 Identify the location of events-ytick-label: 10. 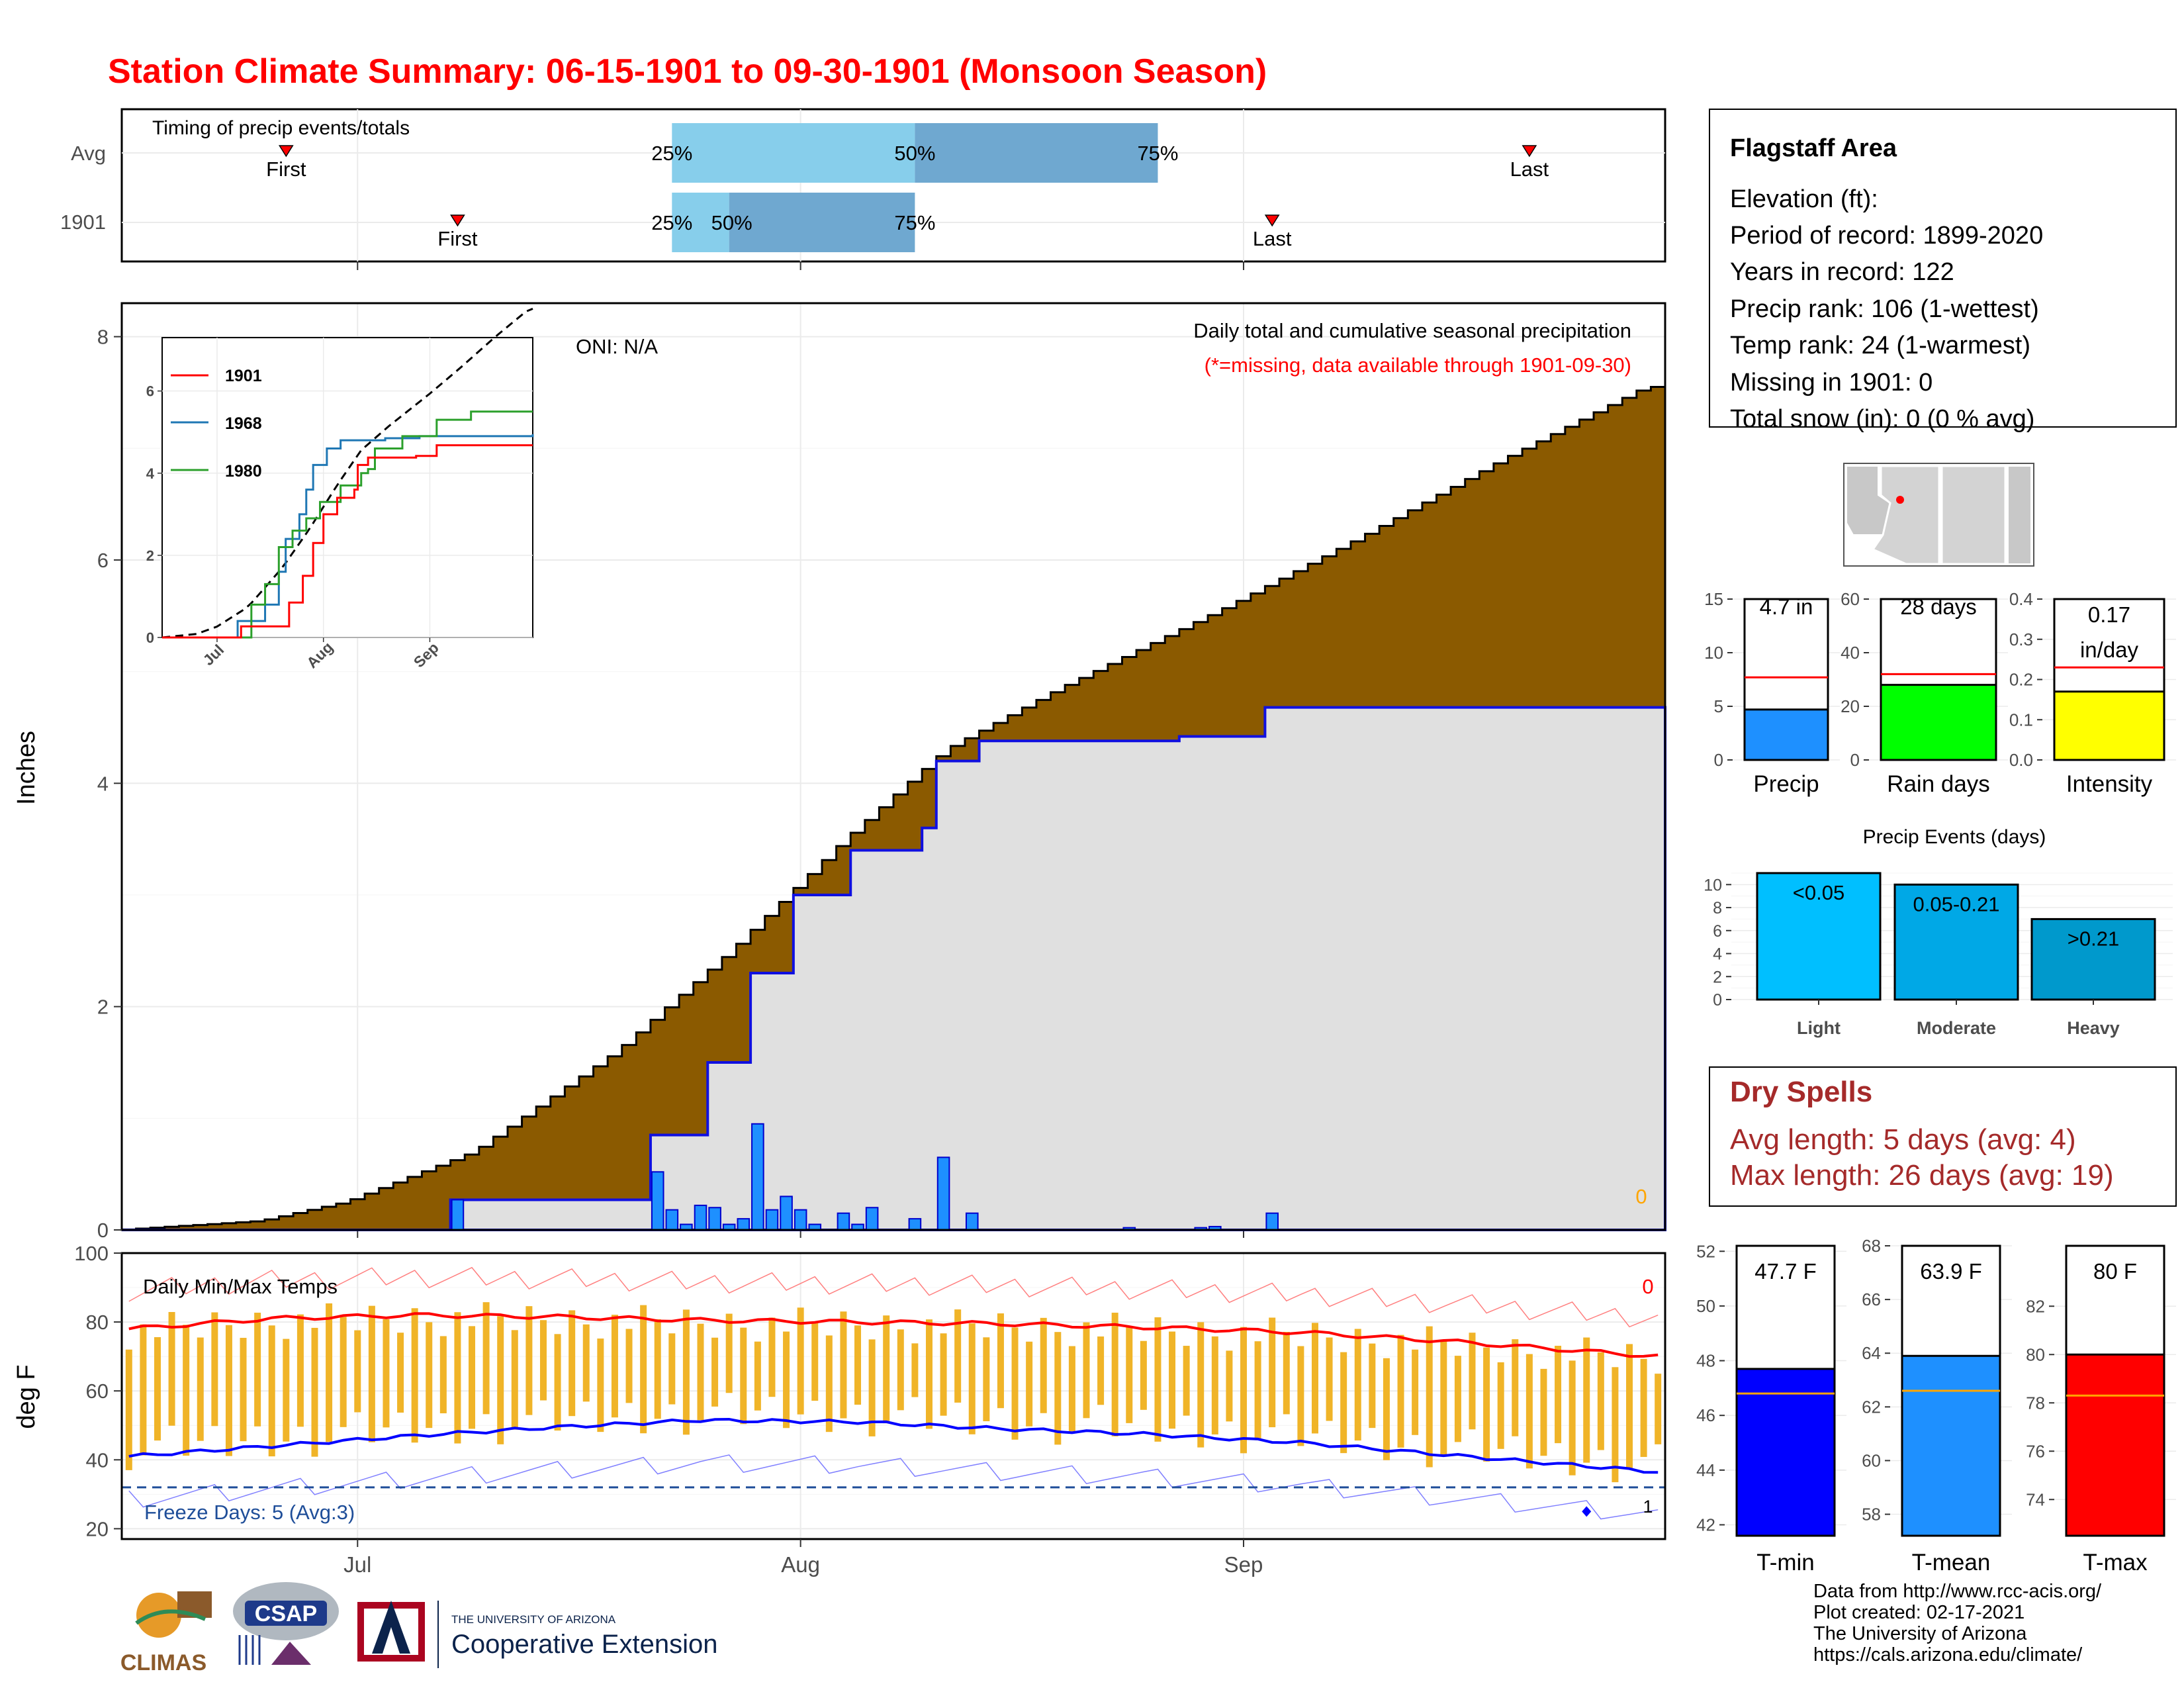
(1713, 885).